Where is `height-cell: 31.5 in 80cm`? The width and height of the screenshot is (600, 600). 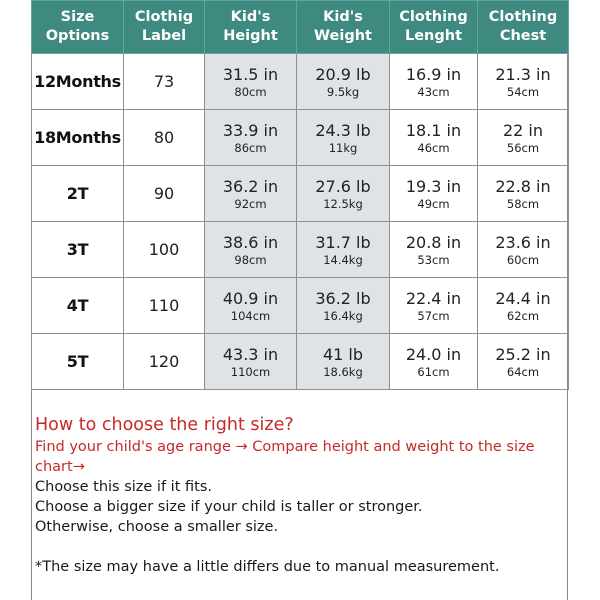 height-cell: 31.5 in 80cm is located at coordinates (250, 81).